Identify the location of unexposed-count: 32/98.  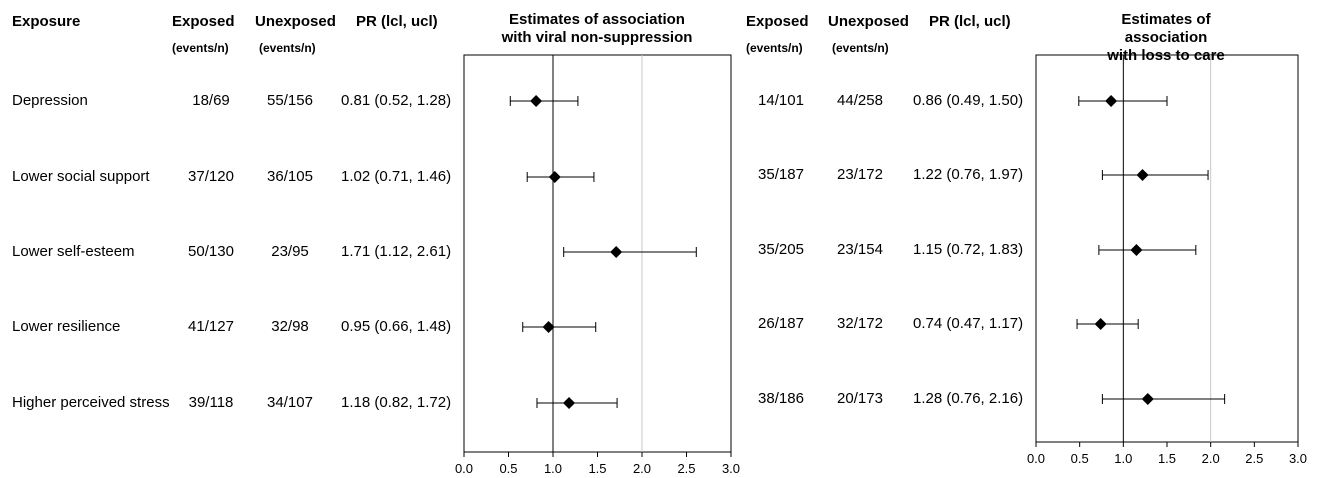
(290, 326).